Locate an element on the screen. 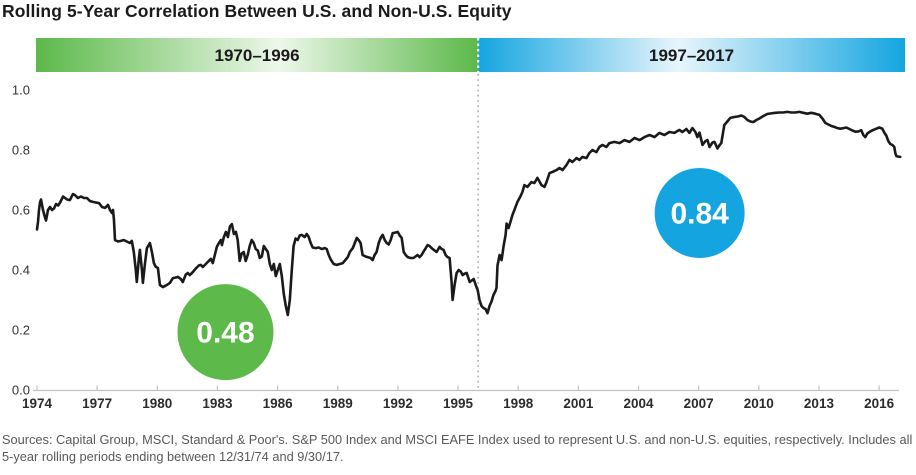  era-band-right-label: 1997–2017 is located at coordinates (691, 55).